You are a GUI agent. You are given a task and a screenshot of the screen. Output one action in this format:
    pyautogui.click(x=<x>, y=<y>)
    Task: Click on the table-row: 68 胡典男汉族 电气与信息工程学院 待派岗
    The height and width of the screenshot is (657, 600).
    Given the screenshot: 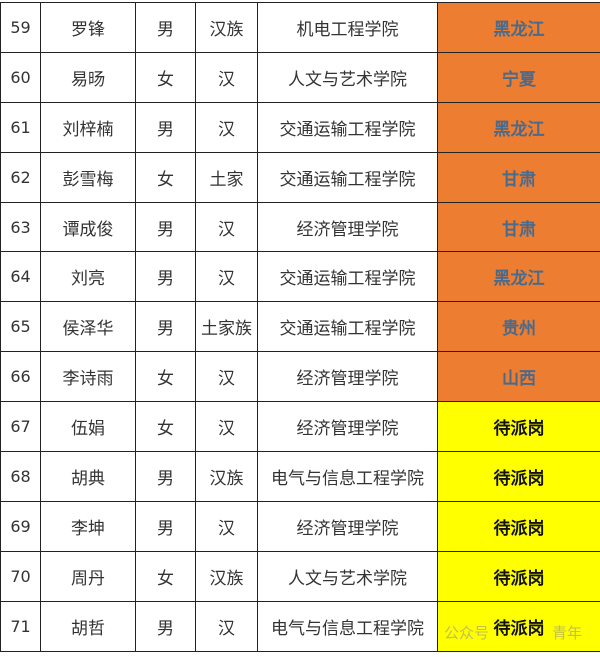 What is the action you would take?
    pyautogui.click(x=300, y=476)
    